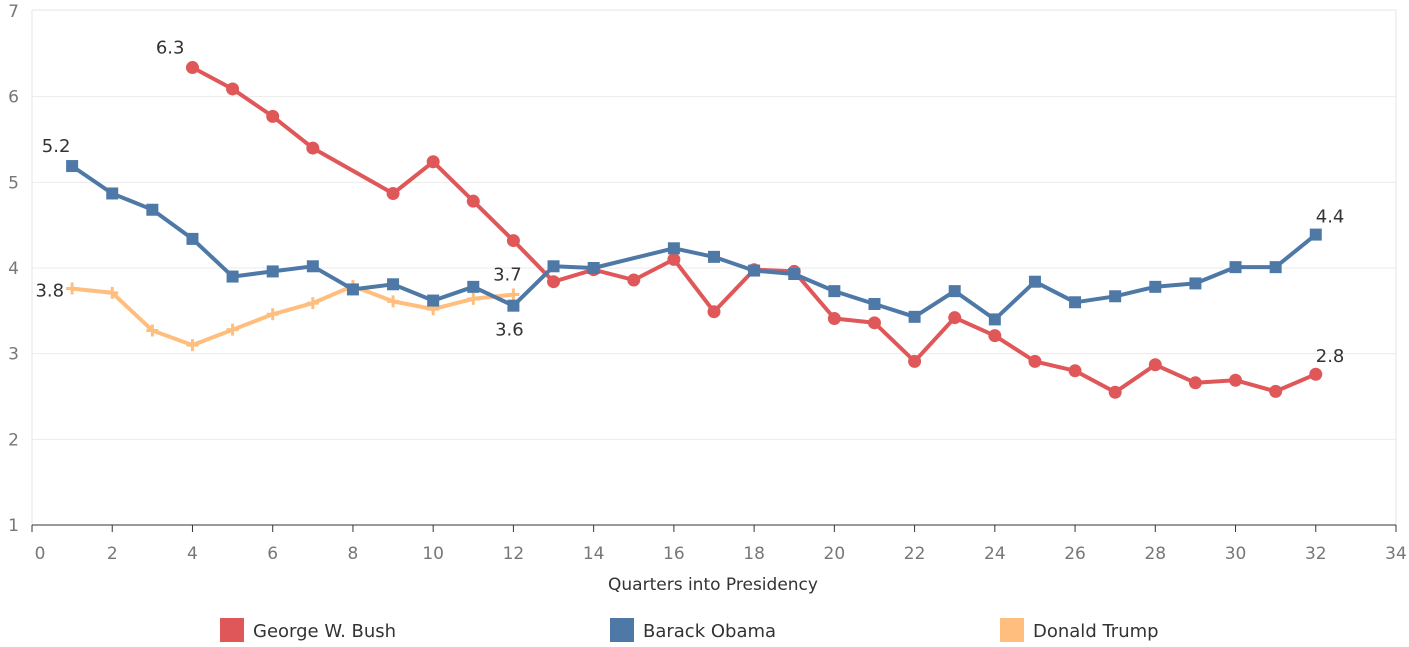 Image resolution: width=1409 pixels, height=647 pixels. What do you see at coordinates (1330, 217) in the screenshot?
I see `data-label: 4.4` at bounding box center [1330, 217].